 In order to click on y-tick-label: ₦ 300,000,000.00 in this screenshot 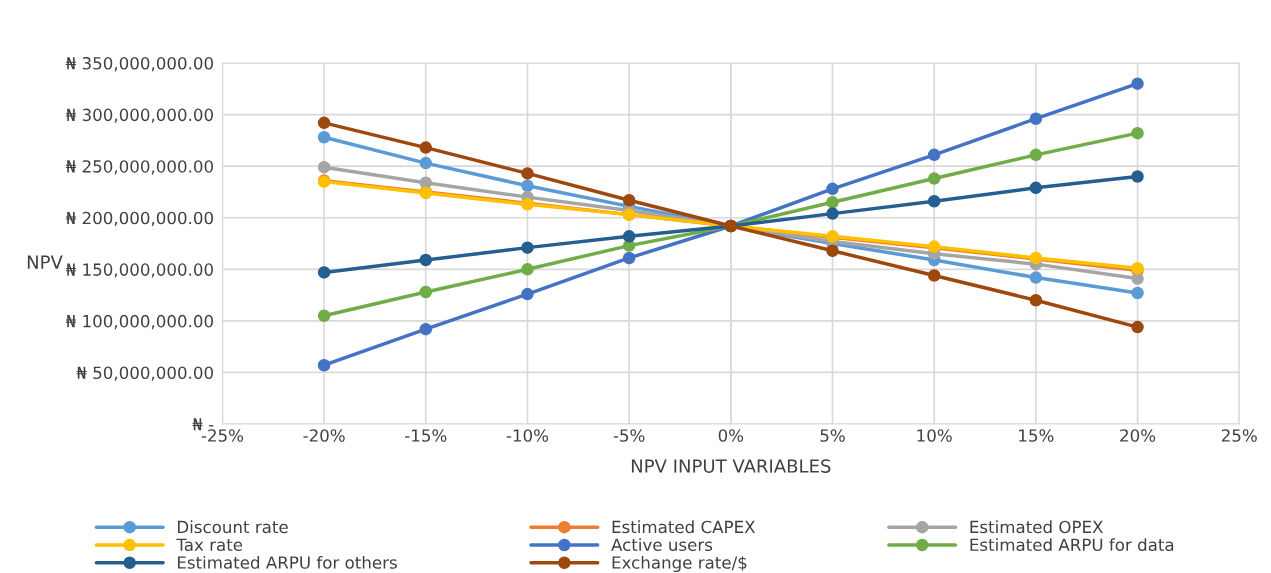, I will do `click(139, 115)`.